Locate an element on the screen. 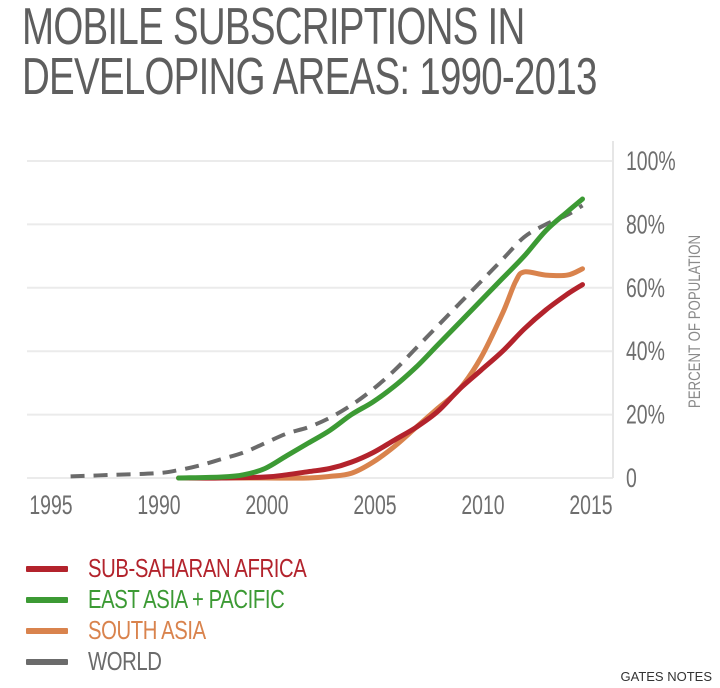  legend-item-east-asia-pacific: EAST ASIA + PACIFIC is located at coordinates (197, 599).